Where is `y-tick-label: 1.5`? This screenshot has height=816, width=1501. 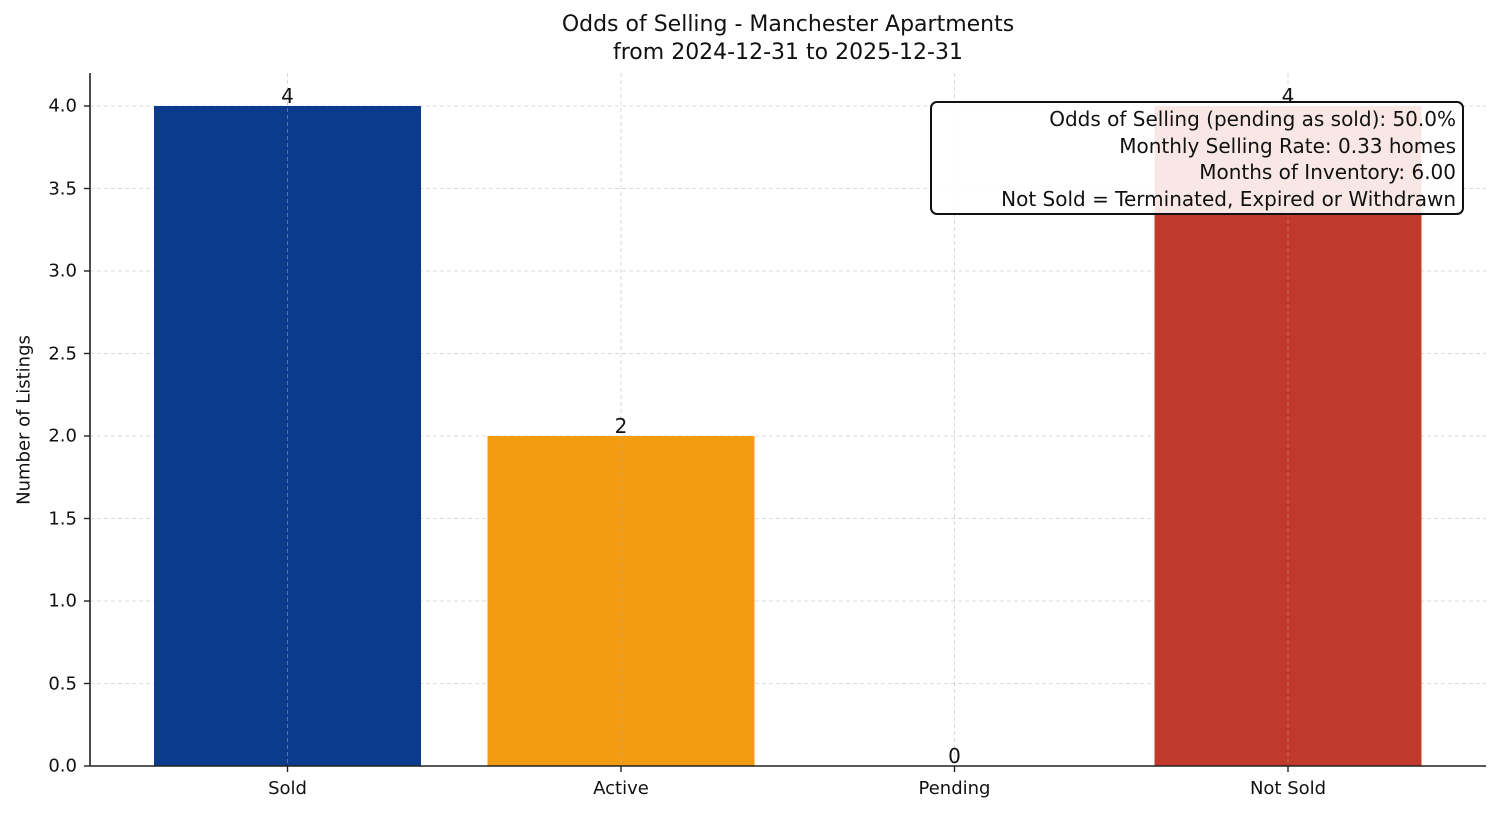 y-tick-label: 1.5 is located at coordinates (62, 518).